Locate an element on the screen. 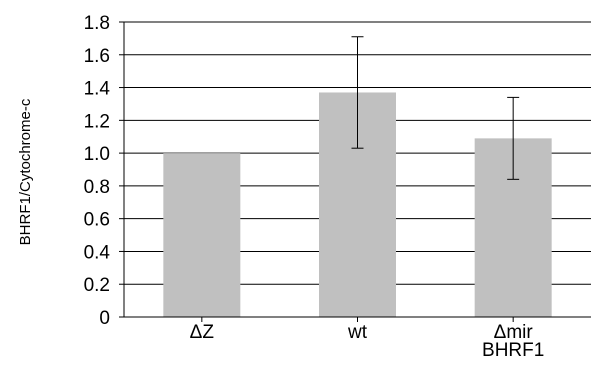 This screenshot has height=369, width=599. y-tick-label: 1.4 is located at coordinates (97, 89).